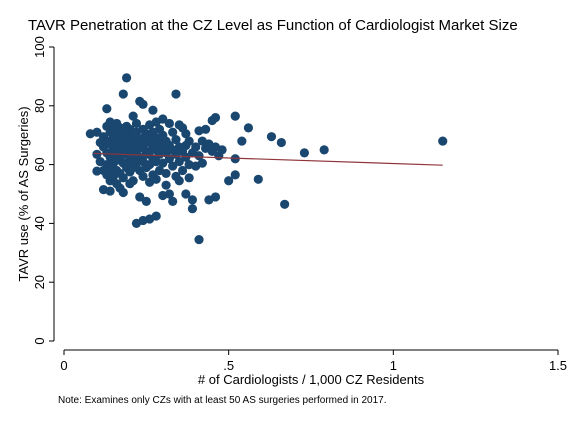 This screenshot has width=583, height=424. Describe the element at coordinates (39, 106) in the screenshot. I see `y-tick-label: 80` at that location.